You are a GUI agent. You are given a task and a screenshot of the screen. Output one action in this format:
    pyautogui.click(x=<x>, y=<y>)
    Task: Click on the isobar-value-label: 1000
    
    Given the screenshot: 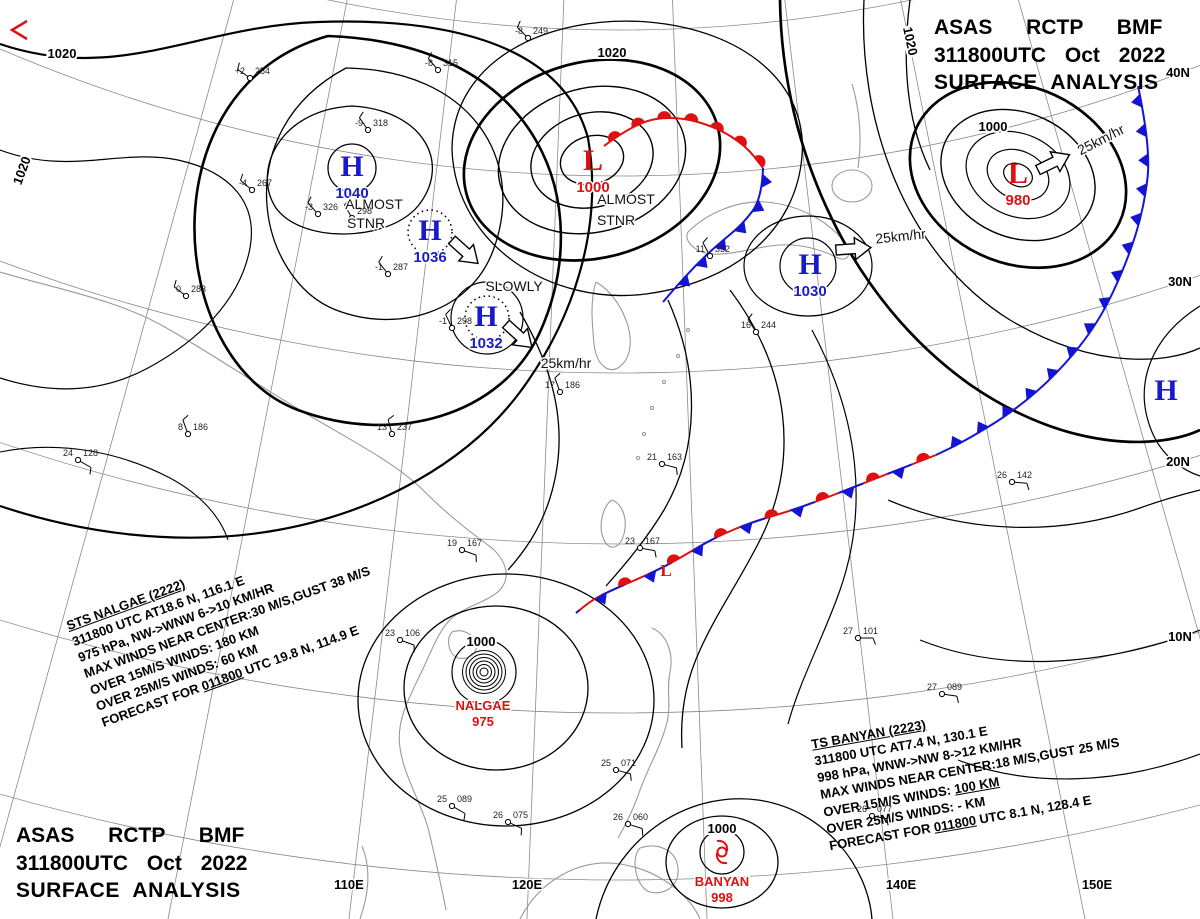 What is the action you would take?
    pyautogui.click(x=481, y=641)
    